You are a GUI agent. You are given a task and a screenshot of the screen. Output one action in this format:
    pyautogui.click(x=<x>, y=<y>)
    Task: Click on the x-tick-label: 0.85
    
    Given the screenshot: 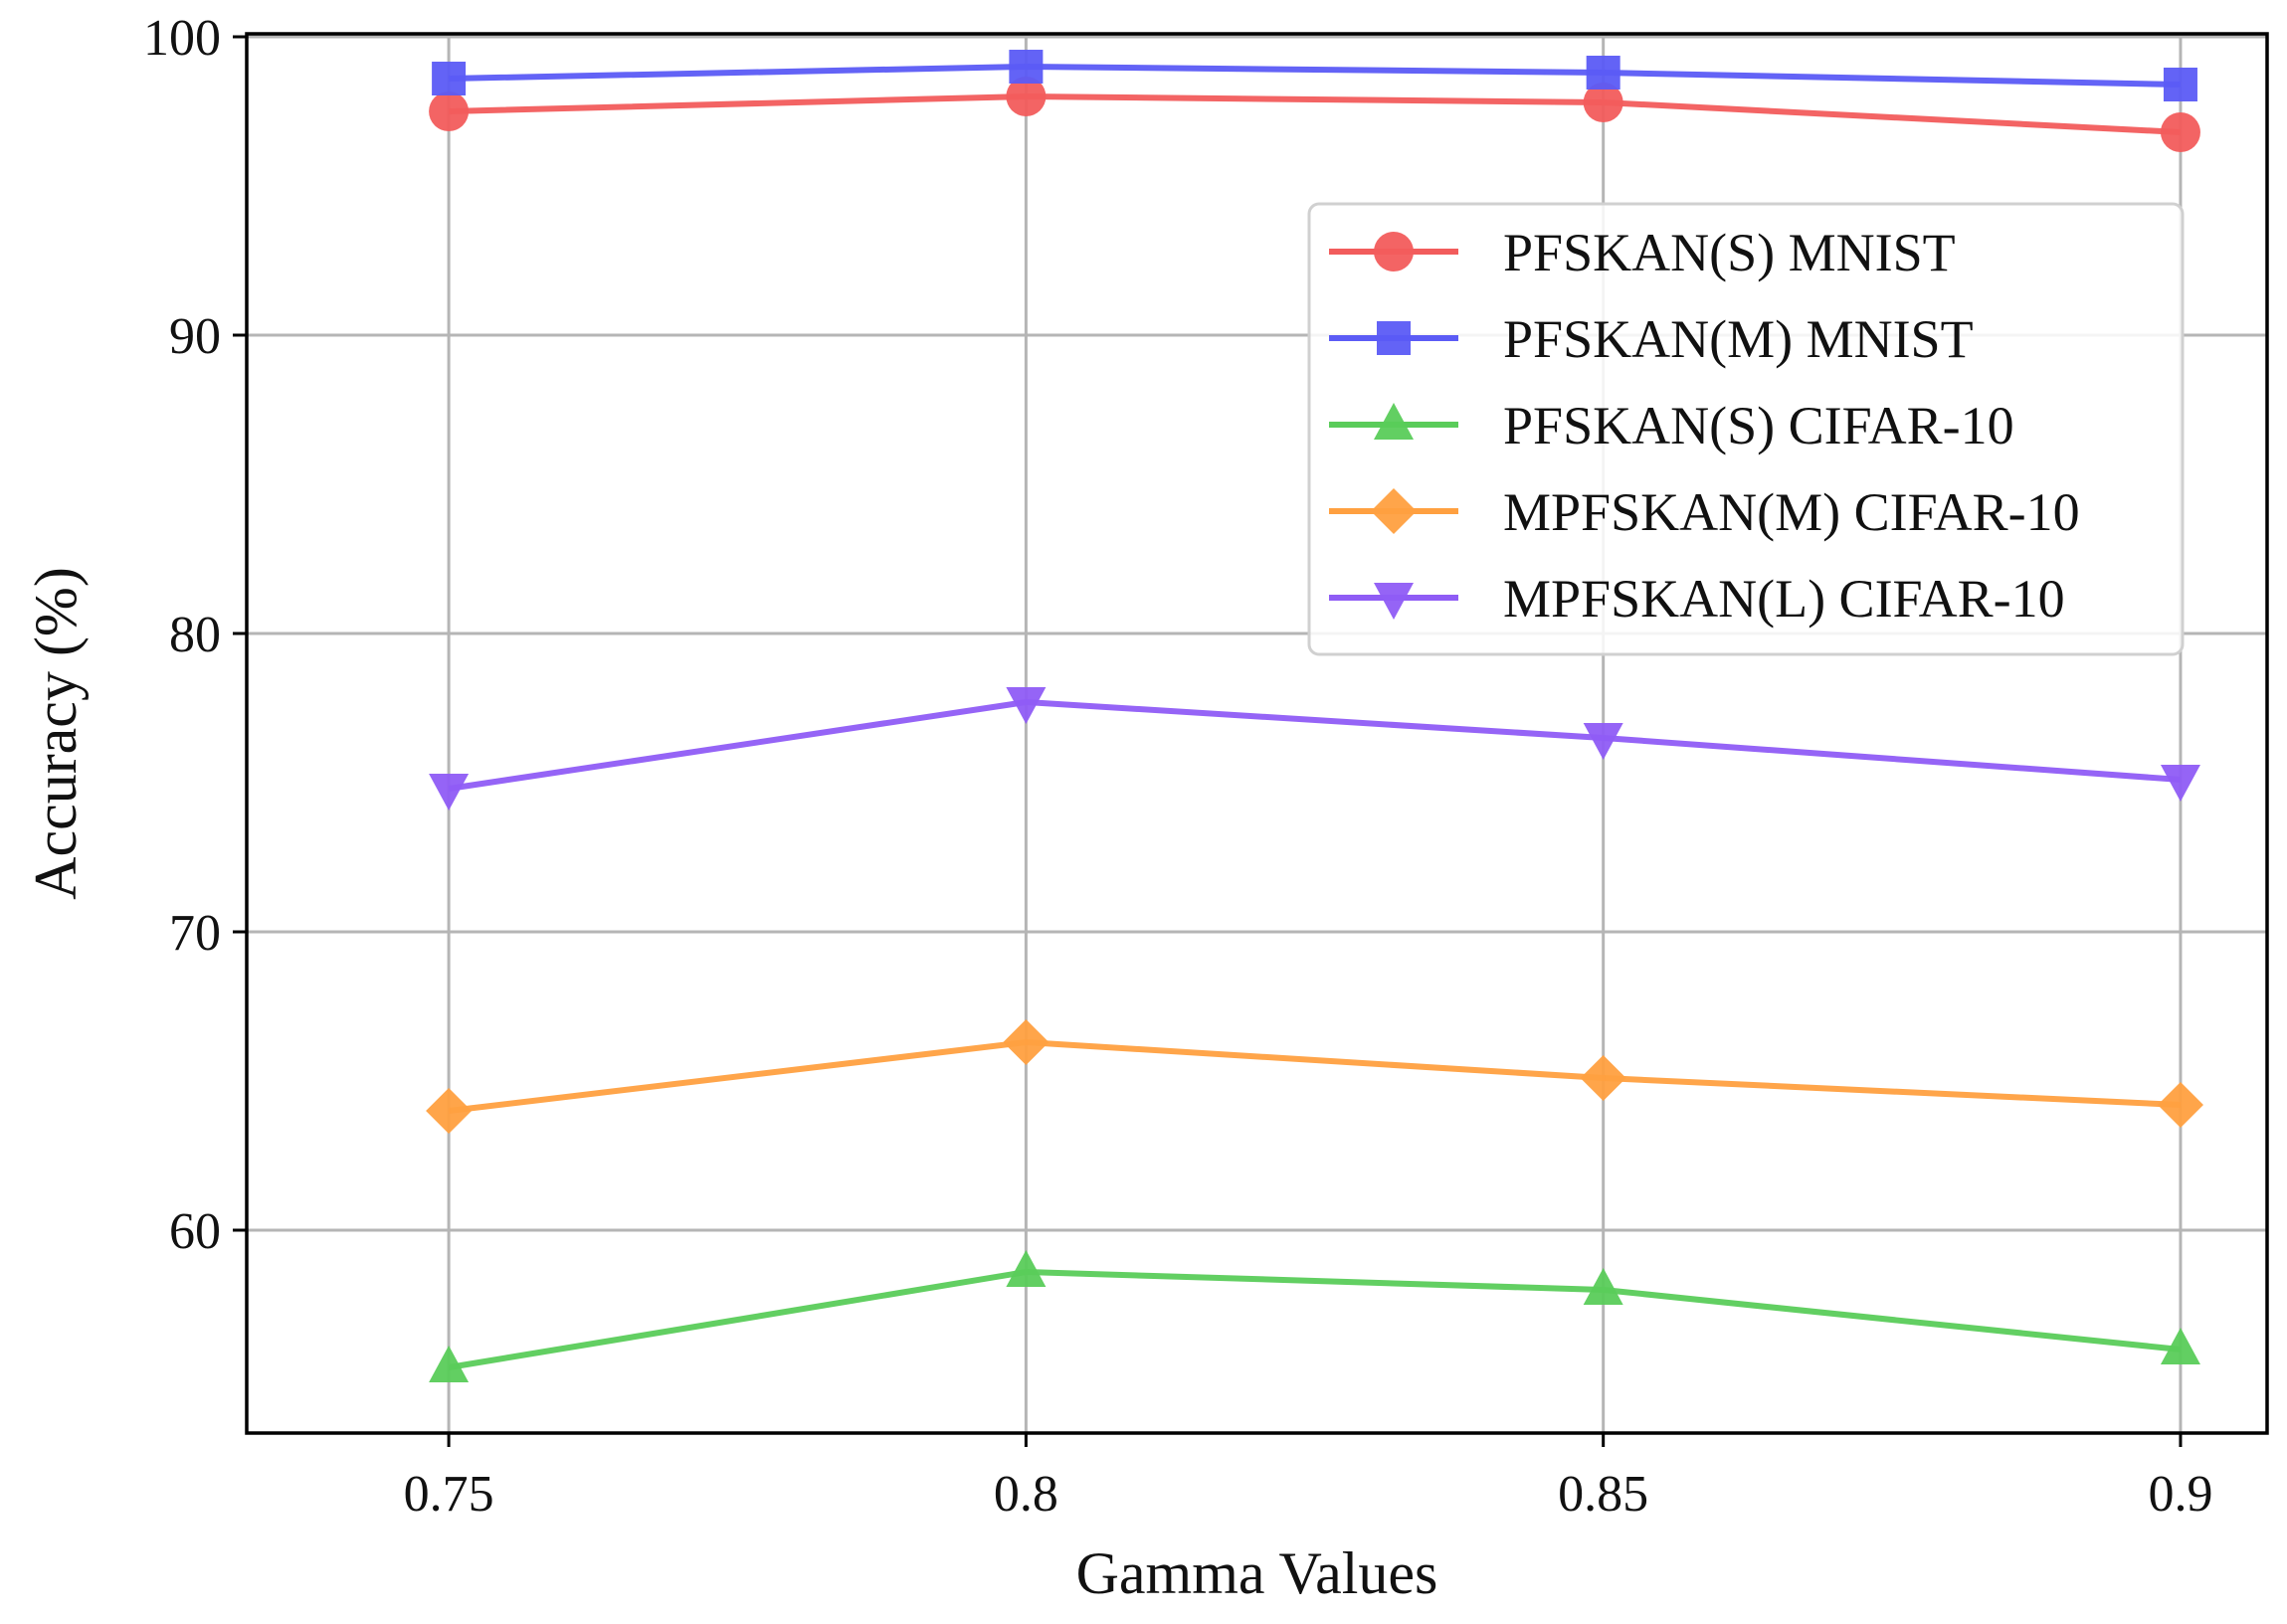 What is the action you would take?
    pyautogui.click(x=1603, y=1494)
    